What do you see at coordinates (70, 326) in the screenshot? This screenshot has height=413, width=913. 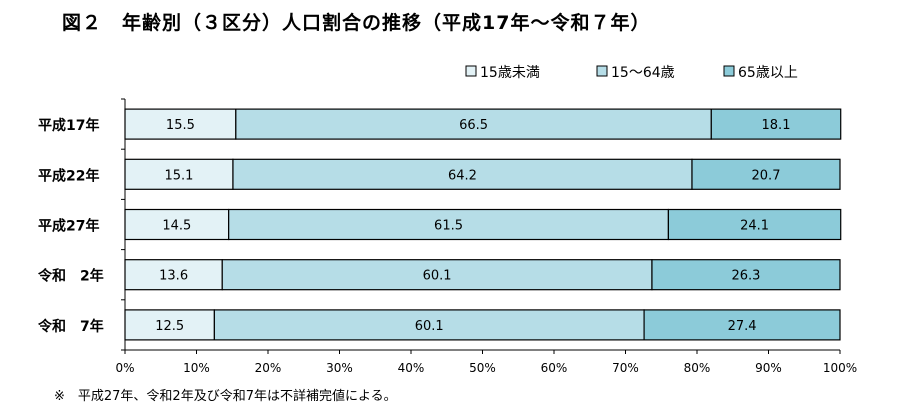 I see `category-label: 令和 7年` at bounding box center [70, 326].